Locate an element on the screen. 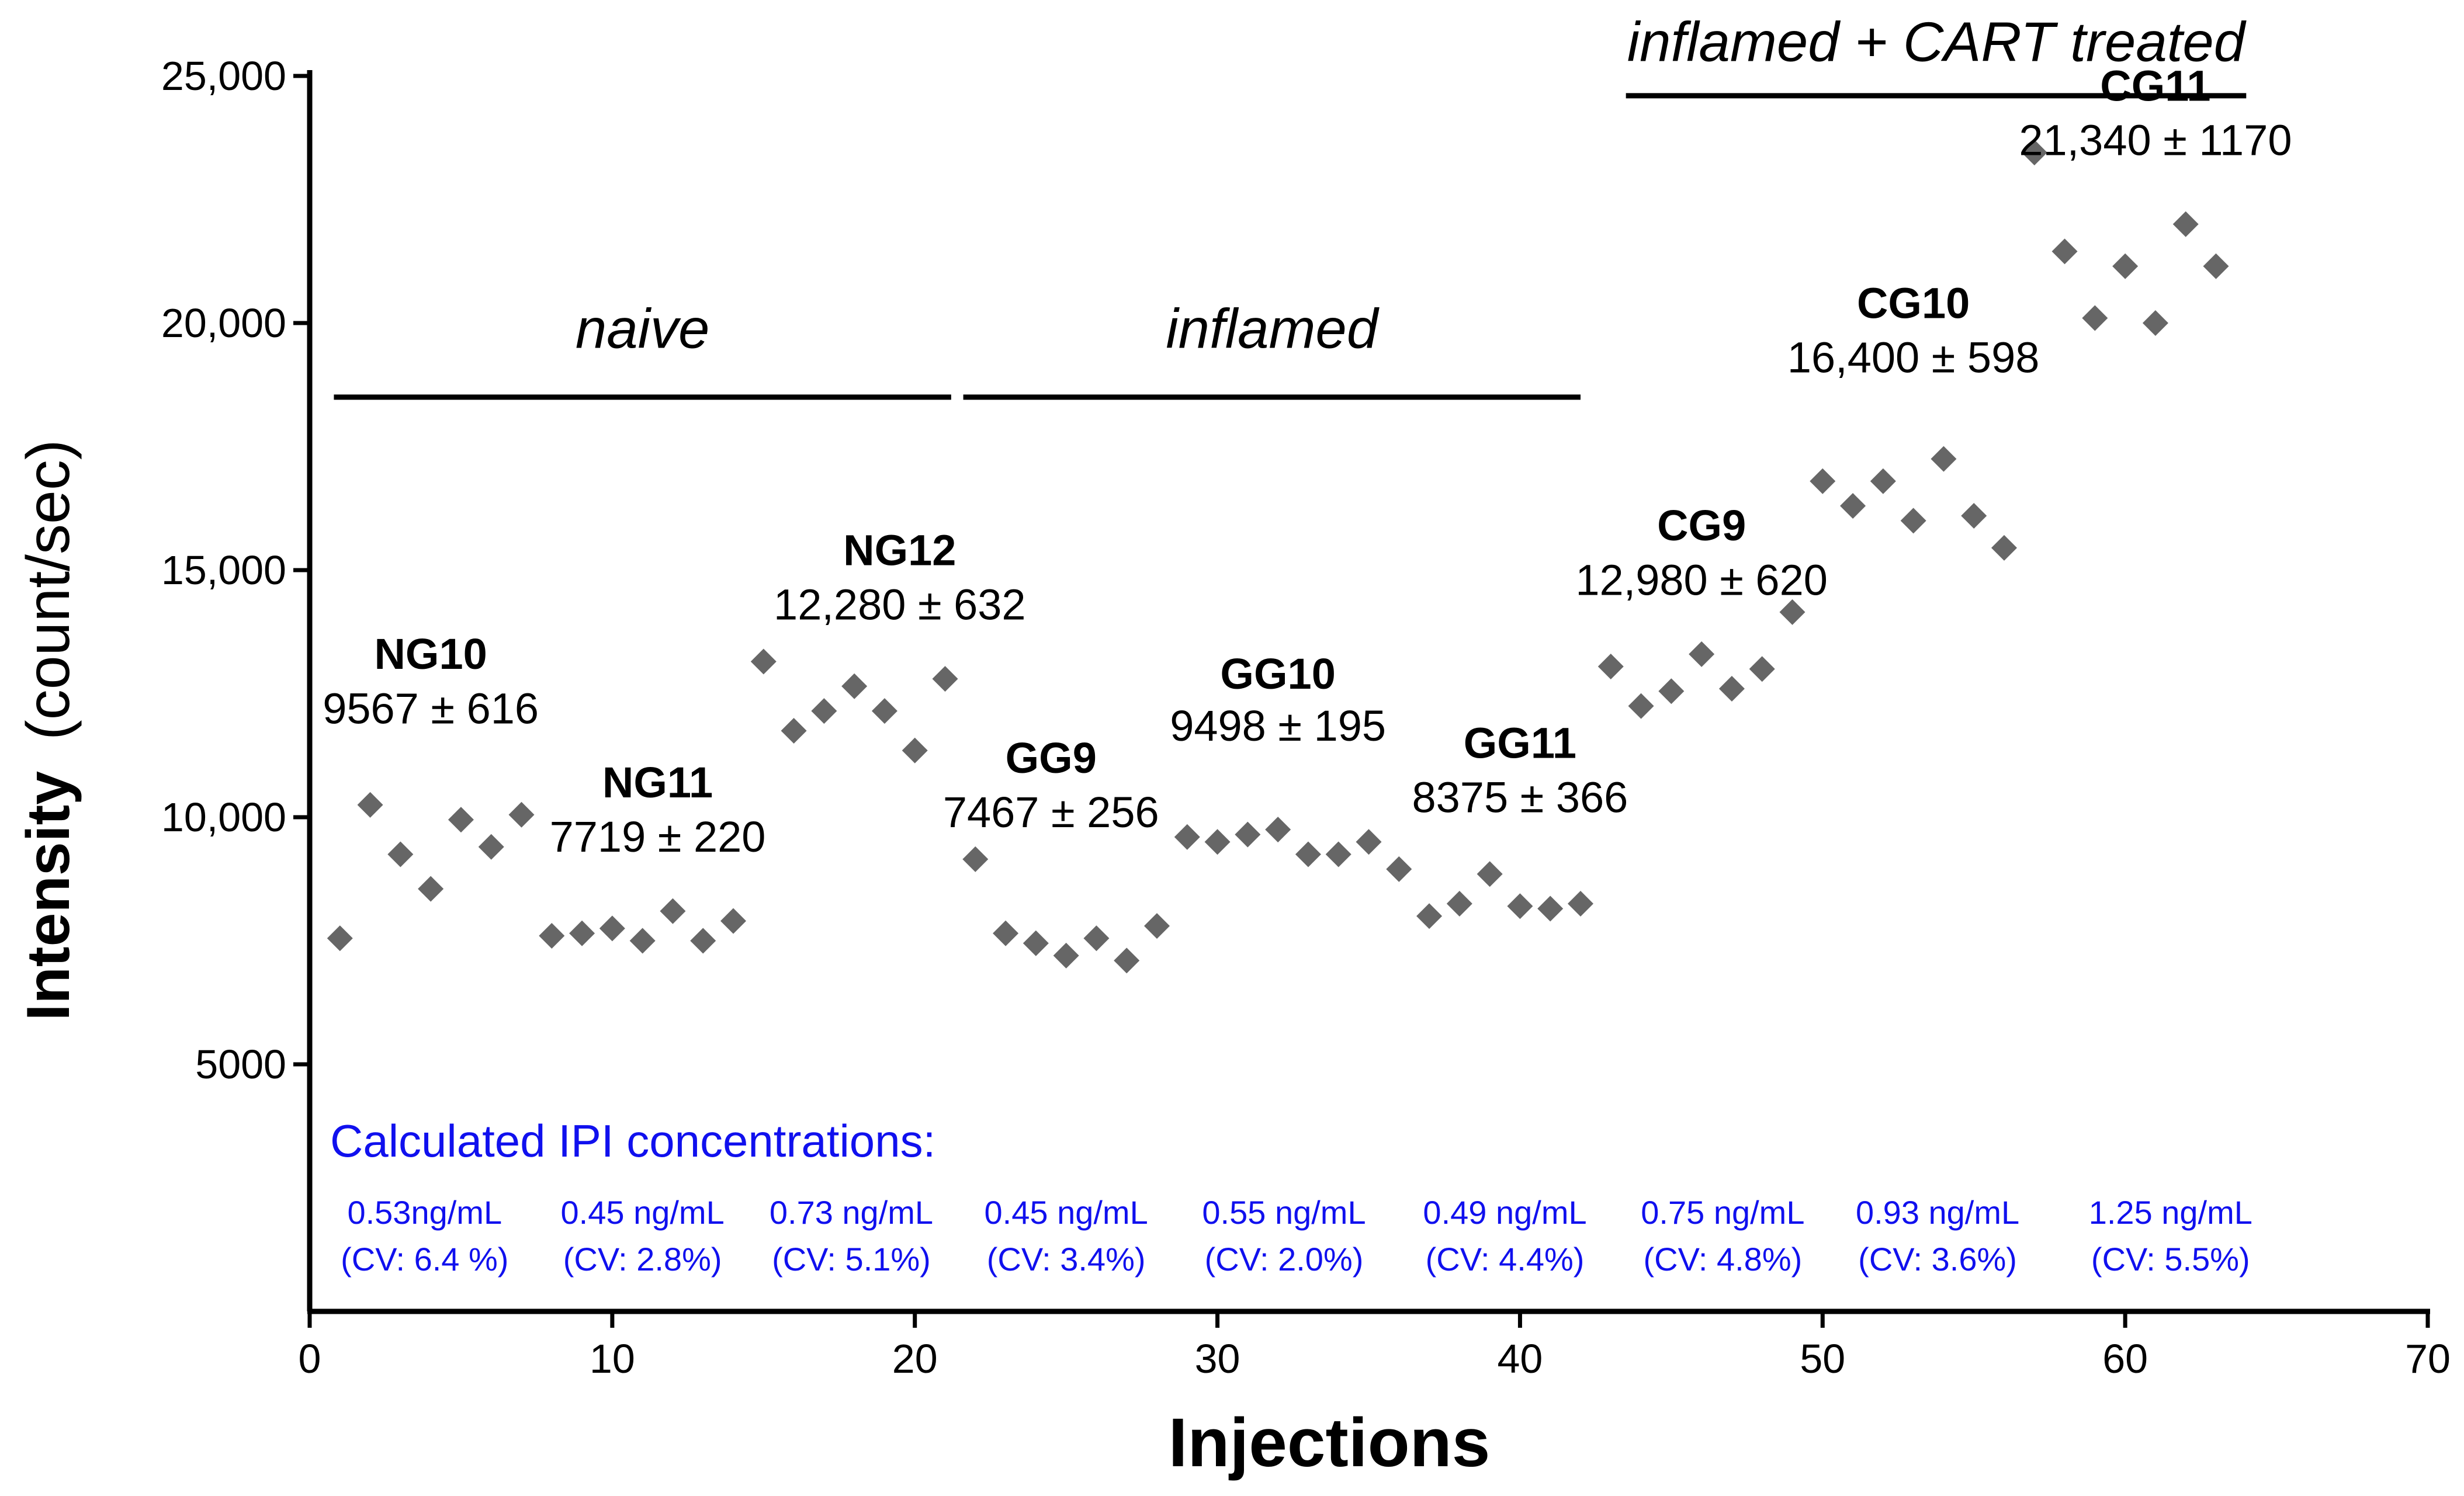 This screenshot has height=1496, width=2464. group-stat-label: 7467 ± 256 is located at coordinates (1051, 812).